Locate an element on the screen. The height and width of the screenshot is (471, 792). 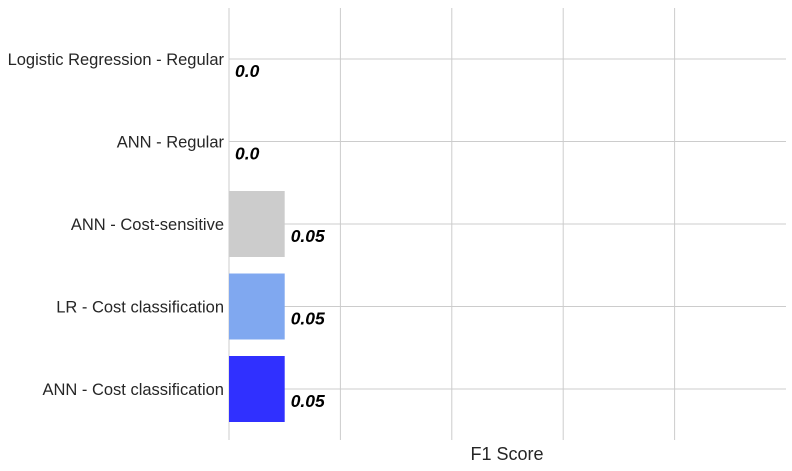
category-label: LR - Cost classification is located at coordinates (140, 308).